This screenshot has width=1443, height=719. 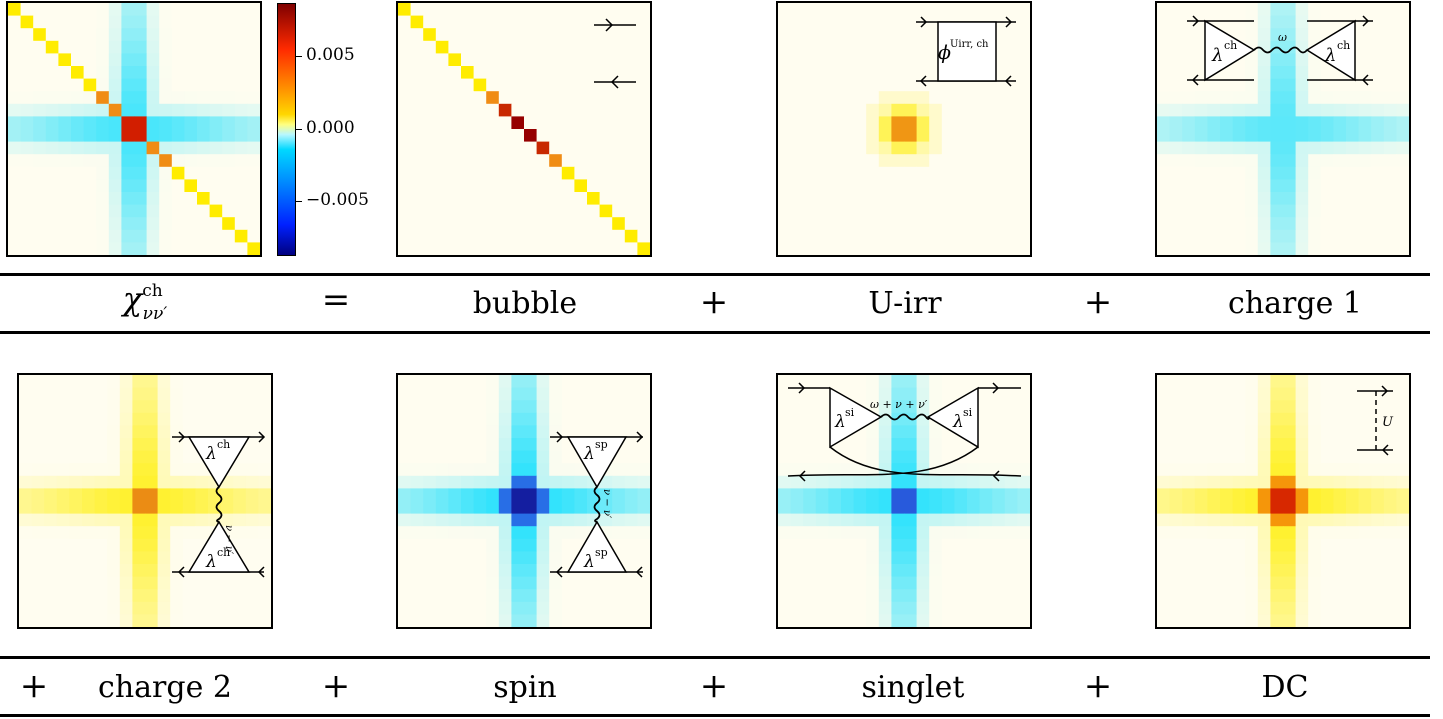 I want to click on heatmap-spin, so click(x=524, y=501).